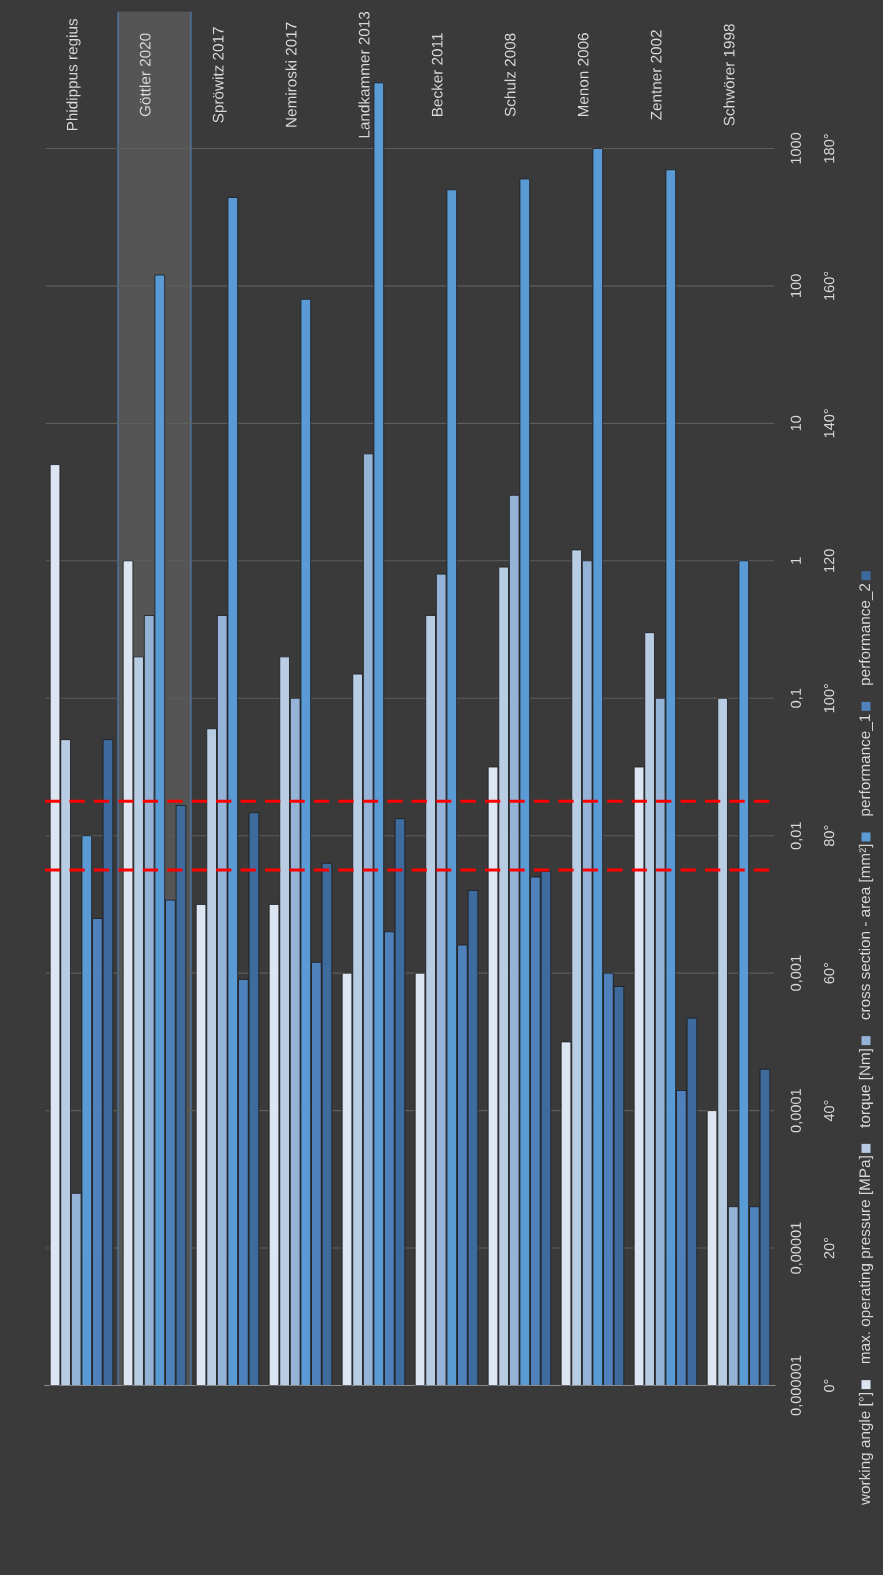 The width and height of the screenshot is (883, 1575). What do you see at coordinates (583, 75) in the screenshot?
I see `x-tick-label: Menon 2006` at bounding box center [583, 75].